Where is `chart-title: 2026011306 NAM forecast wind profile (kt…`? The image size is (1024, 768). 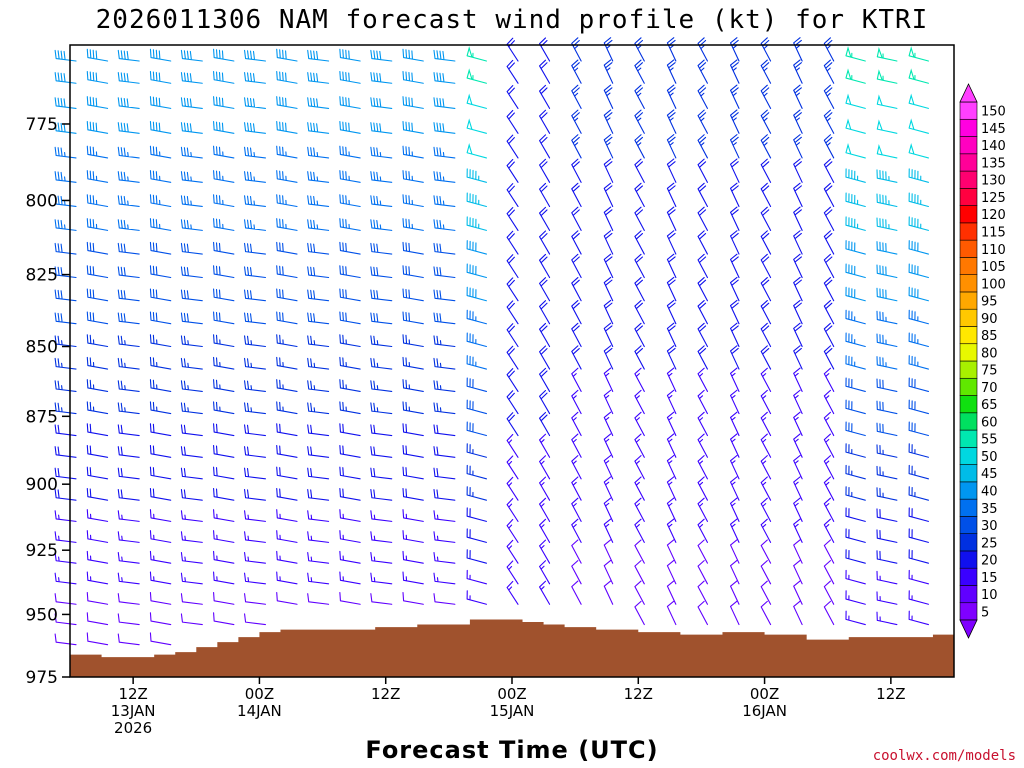
chart-title: 2026011306 NAM forecast wind profile (kt… is located at coordinates (512, 20).